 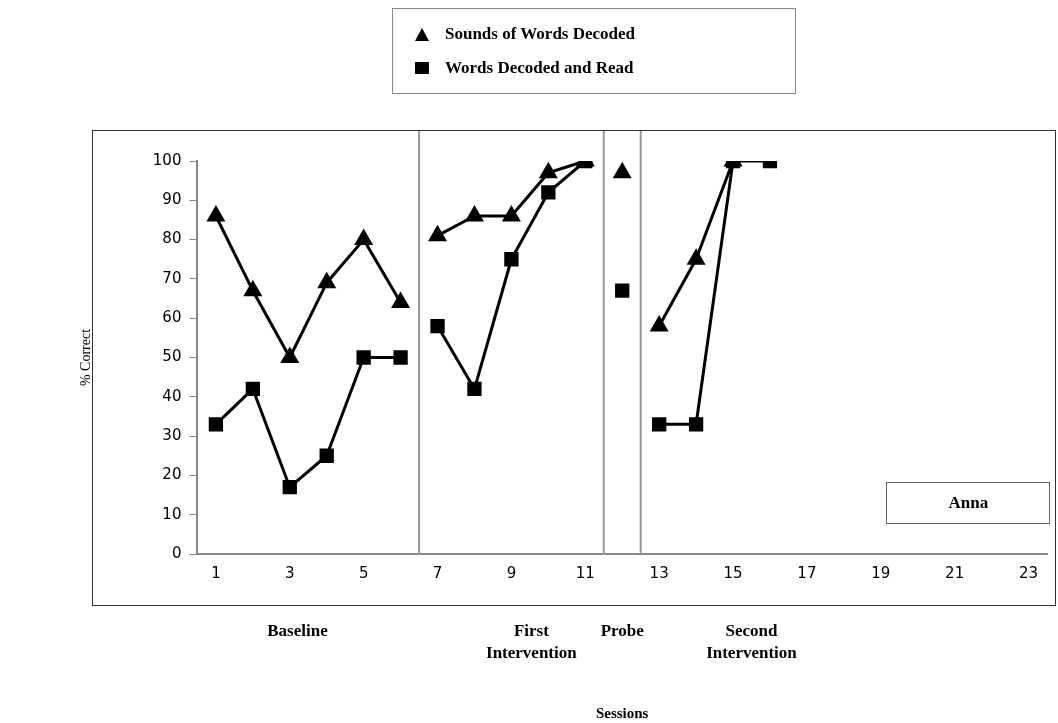 I want to click on x-tick-label: 13, so click(x=659, y=572).